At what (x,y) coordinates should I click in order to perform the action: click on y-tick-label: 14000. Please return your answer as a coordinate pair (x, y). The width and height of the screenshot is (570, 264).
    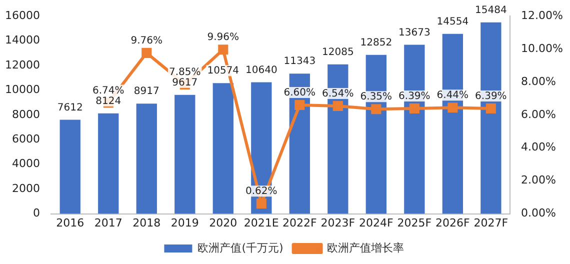
    Looking at the image, I should click on (22, 40).